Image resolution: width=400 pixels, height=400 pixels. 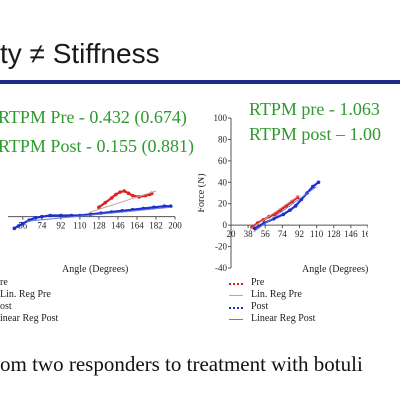 I want to click on stat-left-post: RTPM Post - 0.155 (0.881), so click(x=97, y=146).